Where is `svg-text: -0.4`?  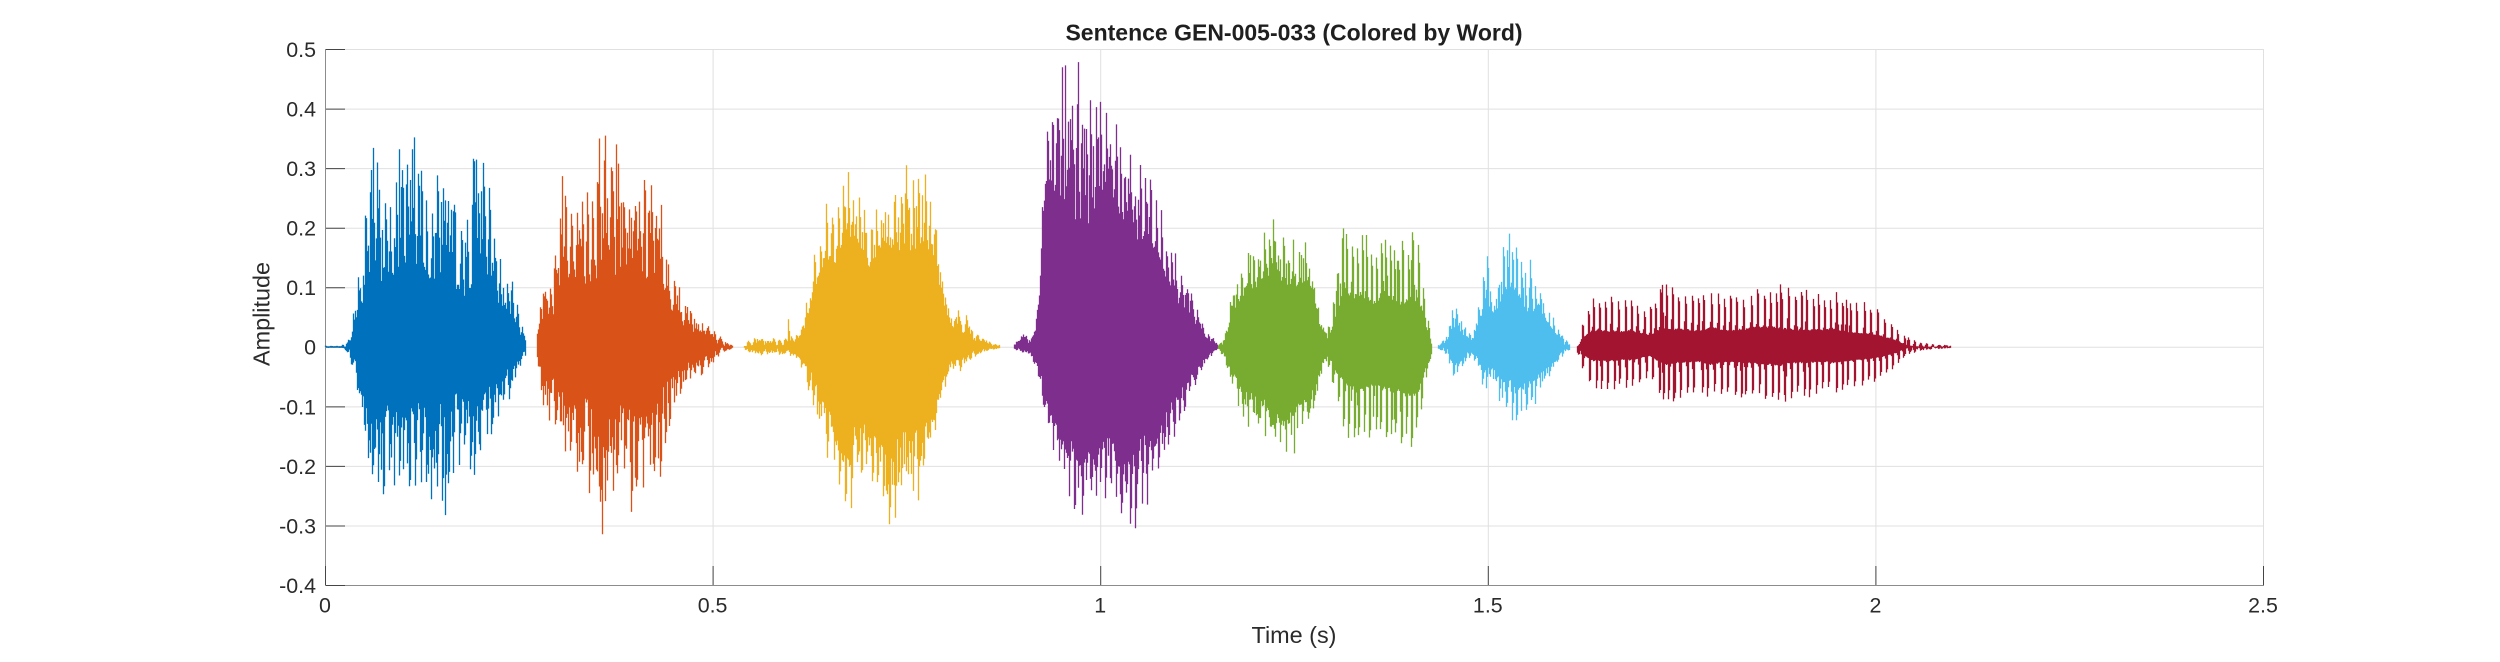 svg-text: -0.4 is located at coordinates (297, 586).